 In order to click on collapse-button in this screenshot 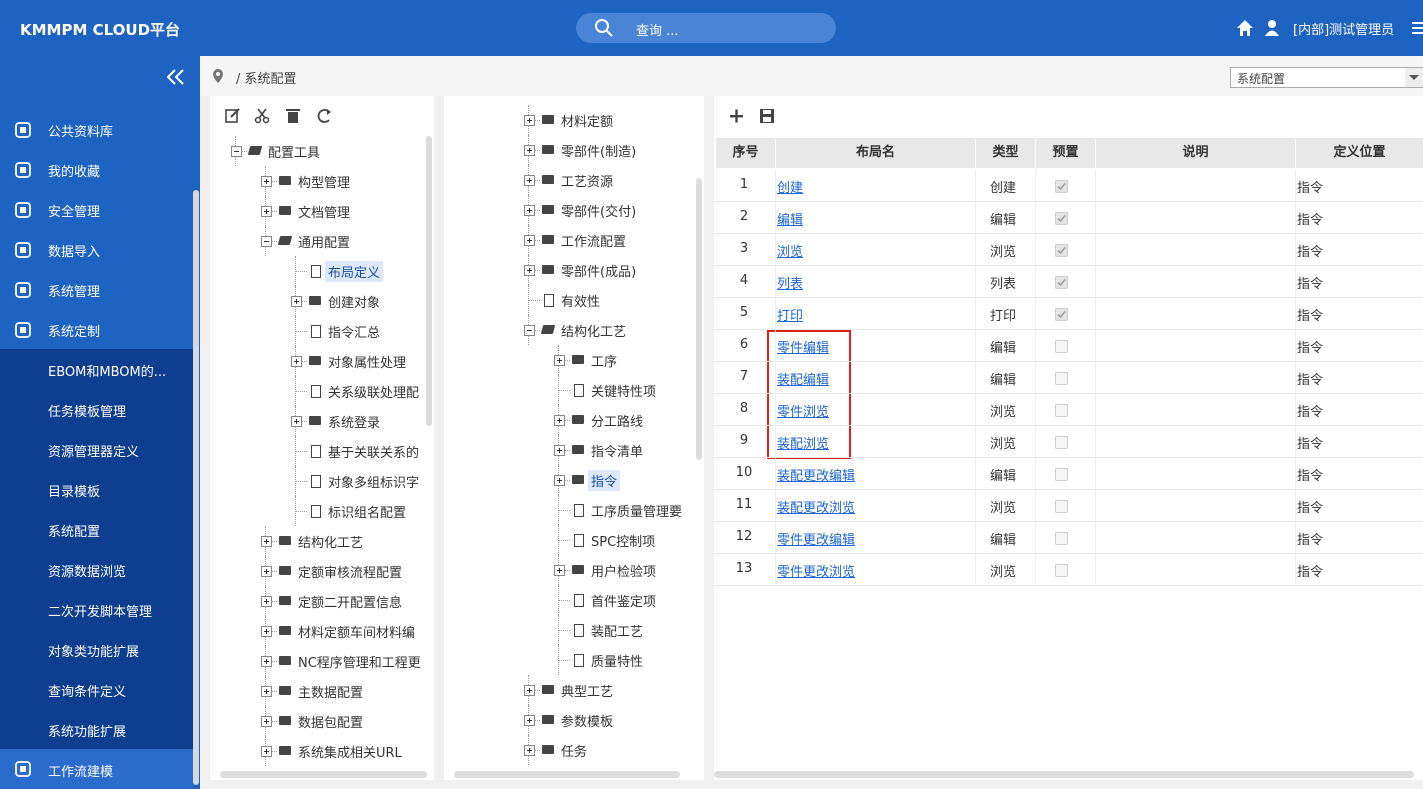, I will do `click(176, 77)`.